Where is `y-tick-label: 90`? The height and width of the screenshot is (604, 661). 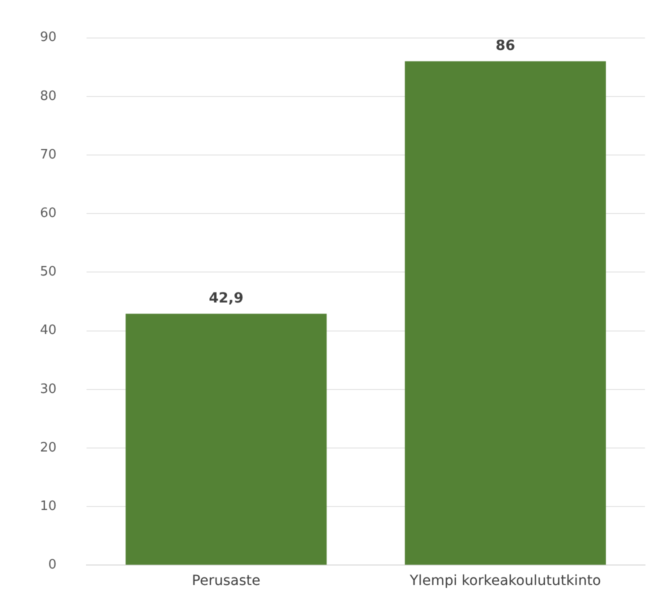
y-tick-label: 90 is located at coordinates (48, 38).